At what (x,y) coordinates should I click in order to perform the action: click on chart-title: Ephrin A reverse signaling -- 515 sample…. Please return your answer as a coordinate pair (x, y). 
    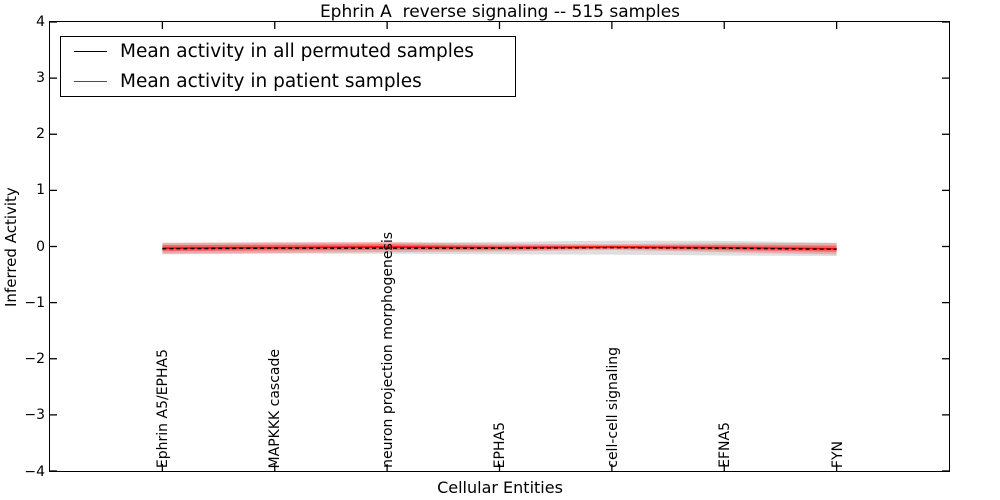
    Looking at the image, I should click on (500, 12).